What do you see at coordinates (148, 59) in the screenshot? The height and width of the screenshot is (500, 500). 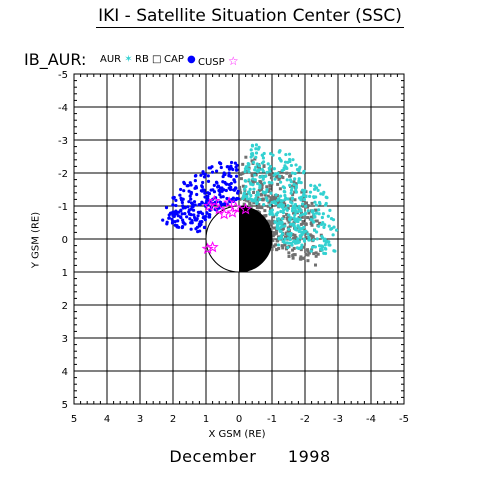 I see `legend-item-rb: RB □` at bounding box center [148, 59].